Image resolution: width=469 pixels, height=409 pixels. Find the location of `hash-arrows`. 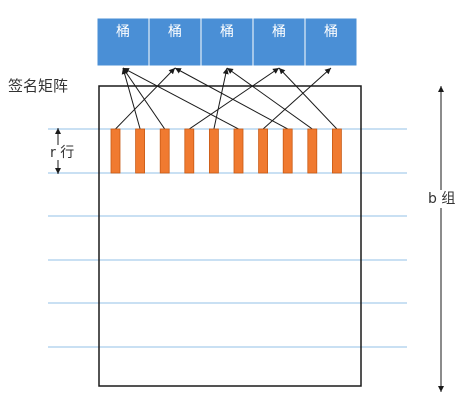

hash-arrows is located at coordinates (226, 98).